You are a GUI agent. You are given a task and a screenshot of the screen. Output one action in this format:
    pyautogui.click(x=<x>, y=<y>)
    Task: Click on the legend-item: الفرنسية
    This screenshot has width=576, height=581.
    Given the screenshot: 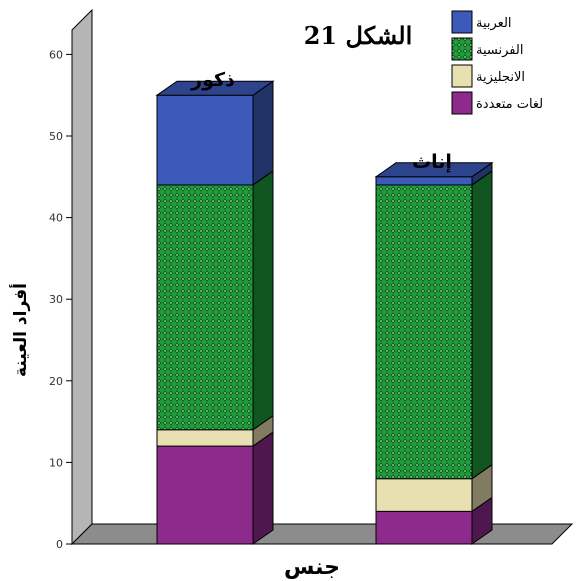 What is the action you would take?
    pyautogui.click(x=487, y=49)
    